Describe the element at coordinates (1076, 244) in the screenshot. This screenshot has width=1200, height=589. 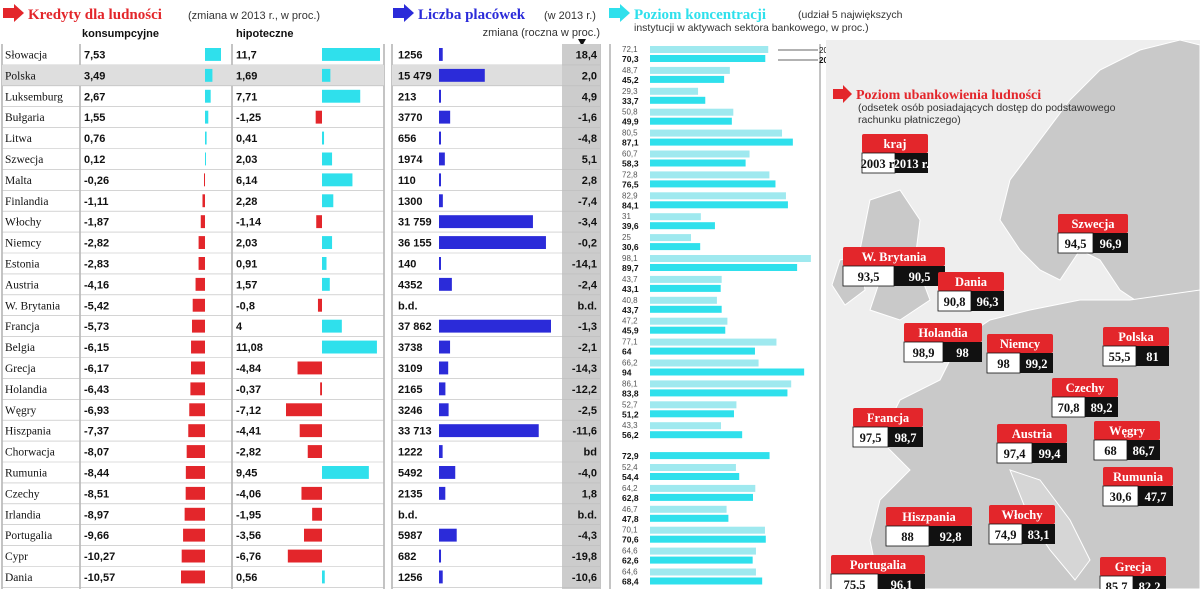
I see `label-2003: 94,5` at that location.